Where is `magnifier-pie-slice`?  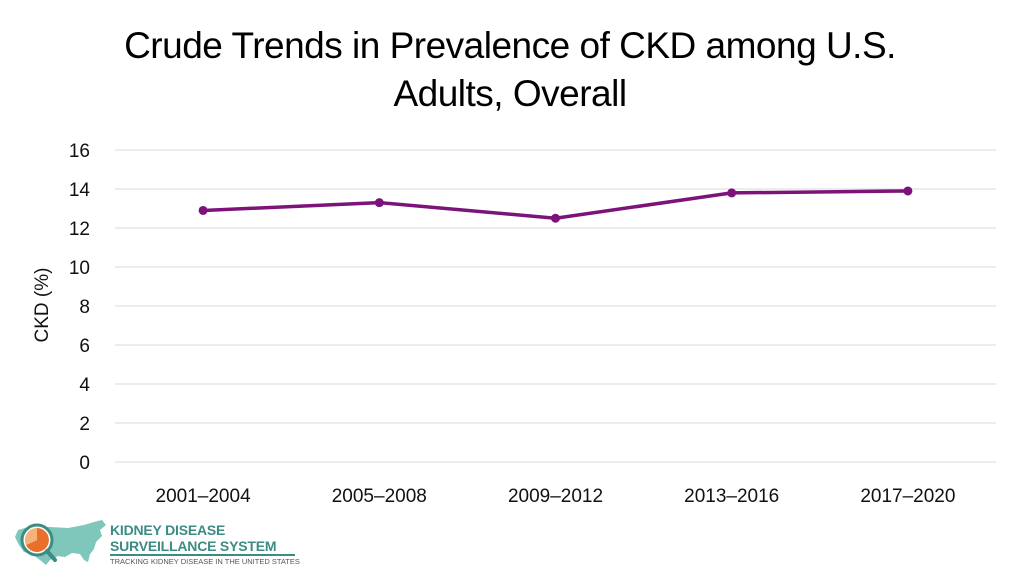
magnifier-pie-slice is located at coordinates (30, 536).